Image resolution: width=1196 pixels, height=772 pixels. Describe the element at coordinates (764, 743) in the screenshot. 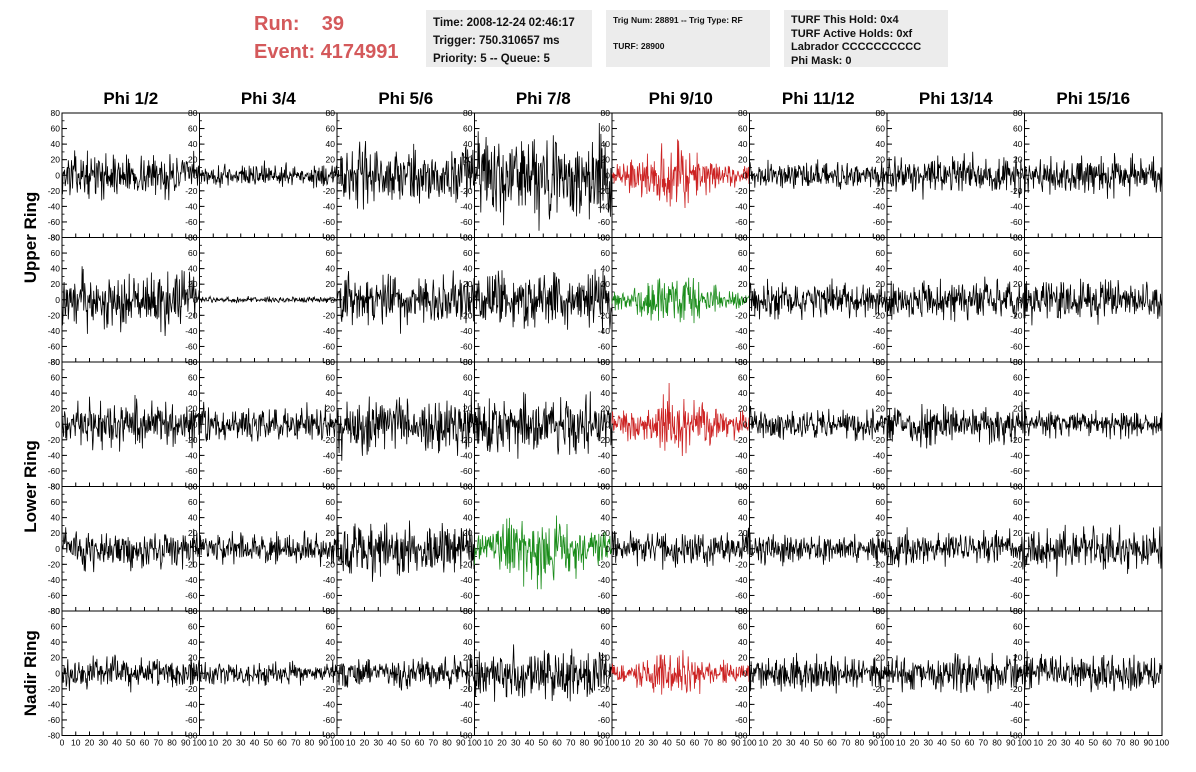

I see `x-tick-label: 10` at that location.